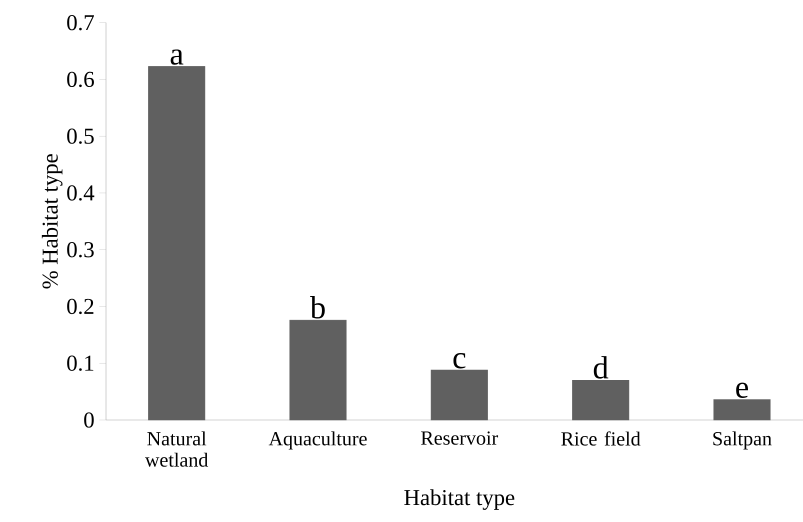 The height and width of the screenshot is (522, 803). I want to click on x-tick-label: Saltpan, so click(742, 440).